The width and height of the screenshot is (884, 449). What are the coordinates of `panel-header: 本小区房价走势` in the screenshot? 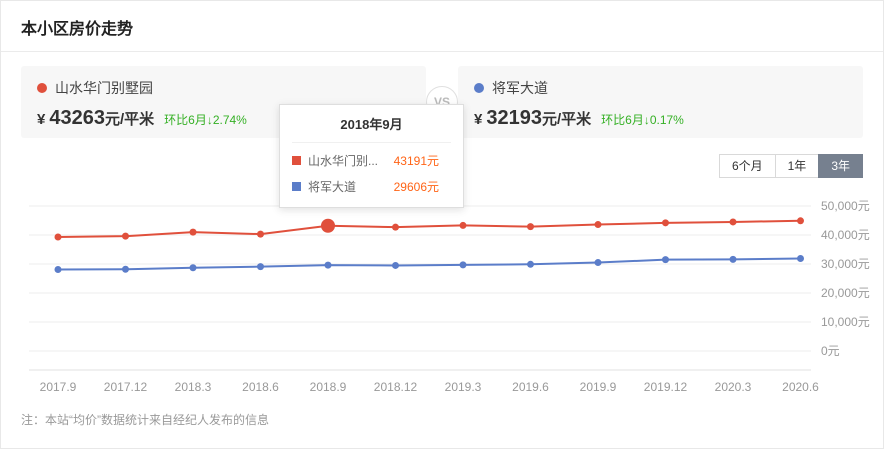 It's located at (442, 26).